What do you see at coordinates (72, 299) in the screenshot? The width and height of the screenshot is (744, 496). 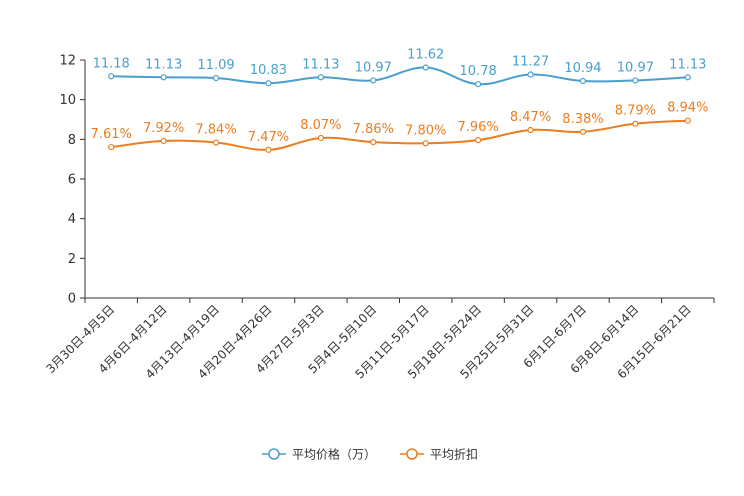 I see `y-tick-label: 0` at bounding box center [72, 299].